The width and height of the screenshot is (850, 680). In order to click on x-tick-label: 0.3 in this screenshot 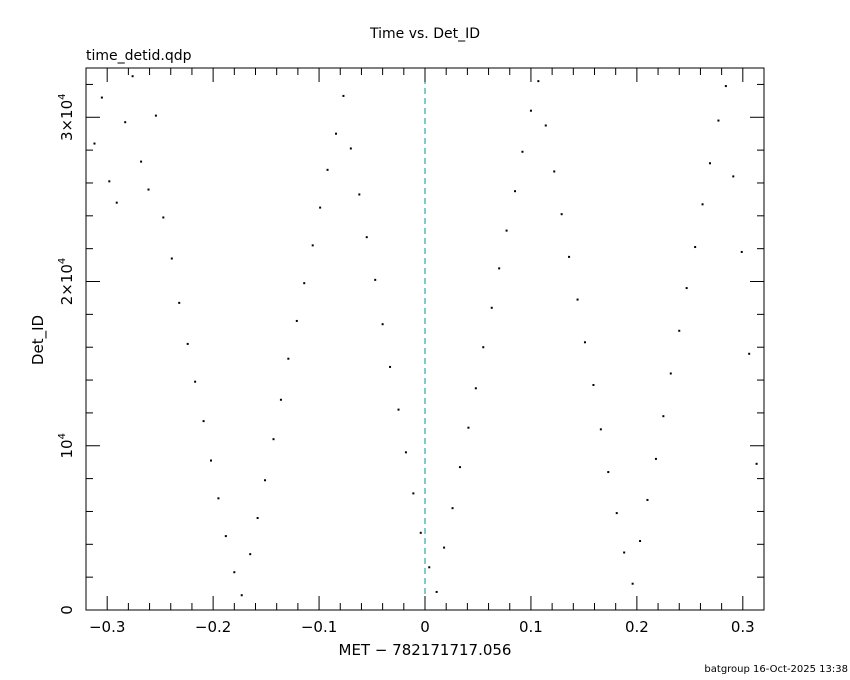, I will do `click(743, 627)`.